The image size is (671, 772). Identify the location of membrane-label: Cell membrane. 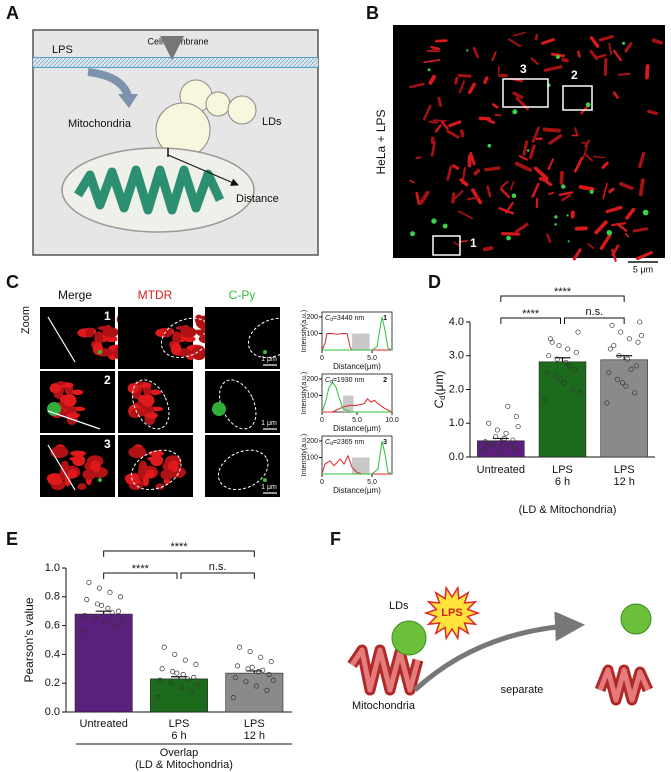
(177, 41).